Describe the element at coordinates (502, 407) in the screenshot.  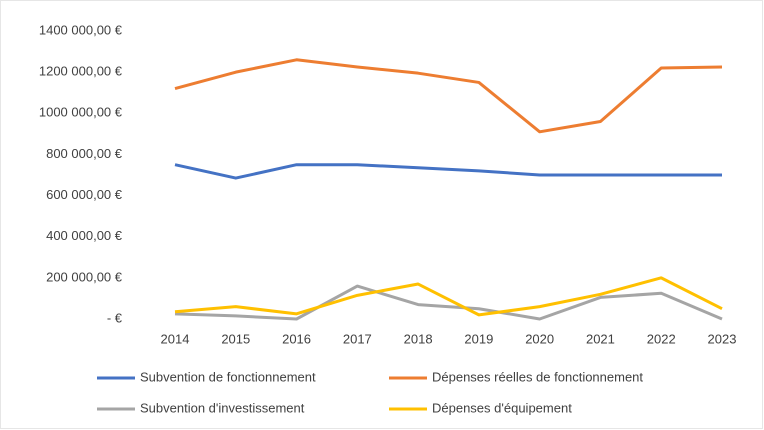
I see `legend-label: Dépenses d'équipement` at that location.